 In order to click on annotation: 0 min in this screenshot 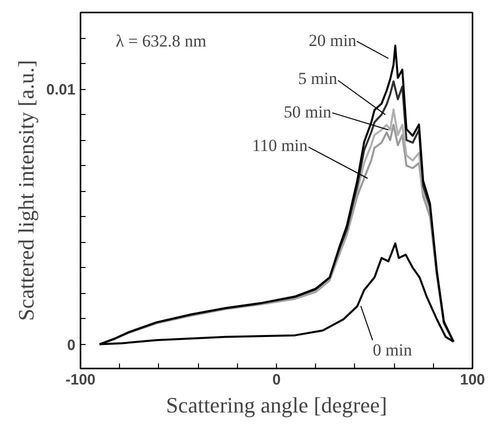, I will do `click(392, 350)`.